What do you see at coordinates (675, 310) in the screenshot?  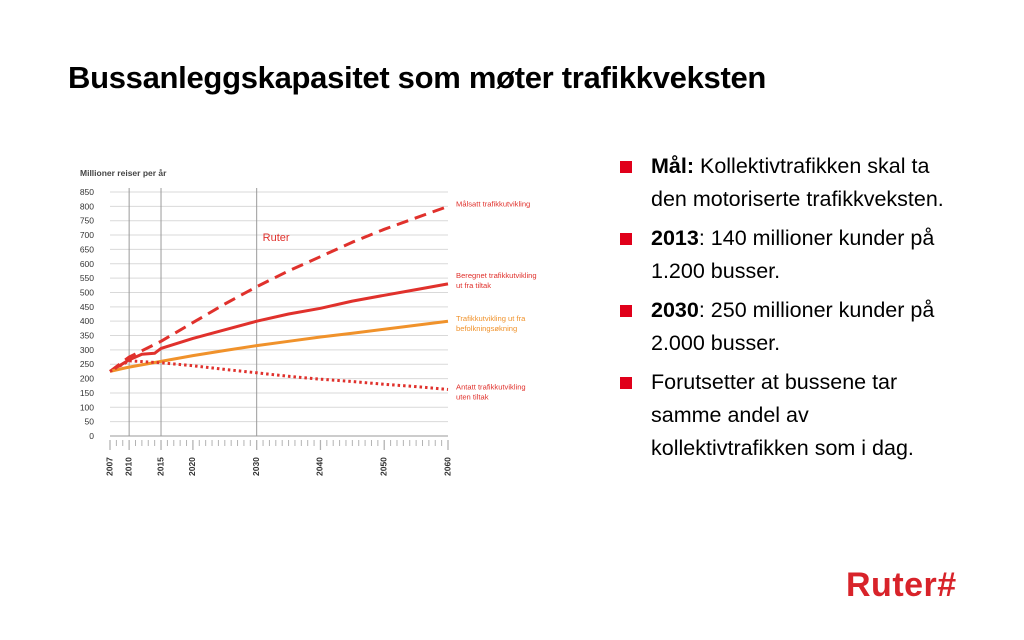 I see `bullet-bold: 2030` at bounding box center [675, 310].